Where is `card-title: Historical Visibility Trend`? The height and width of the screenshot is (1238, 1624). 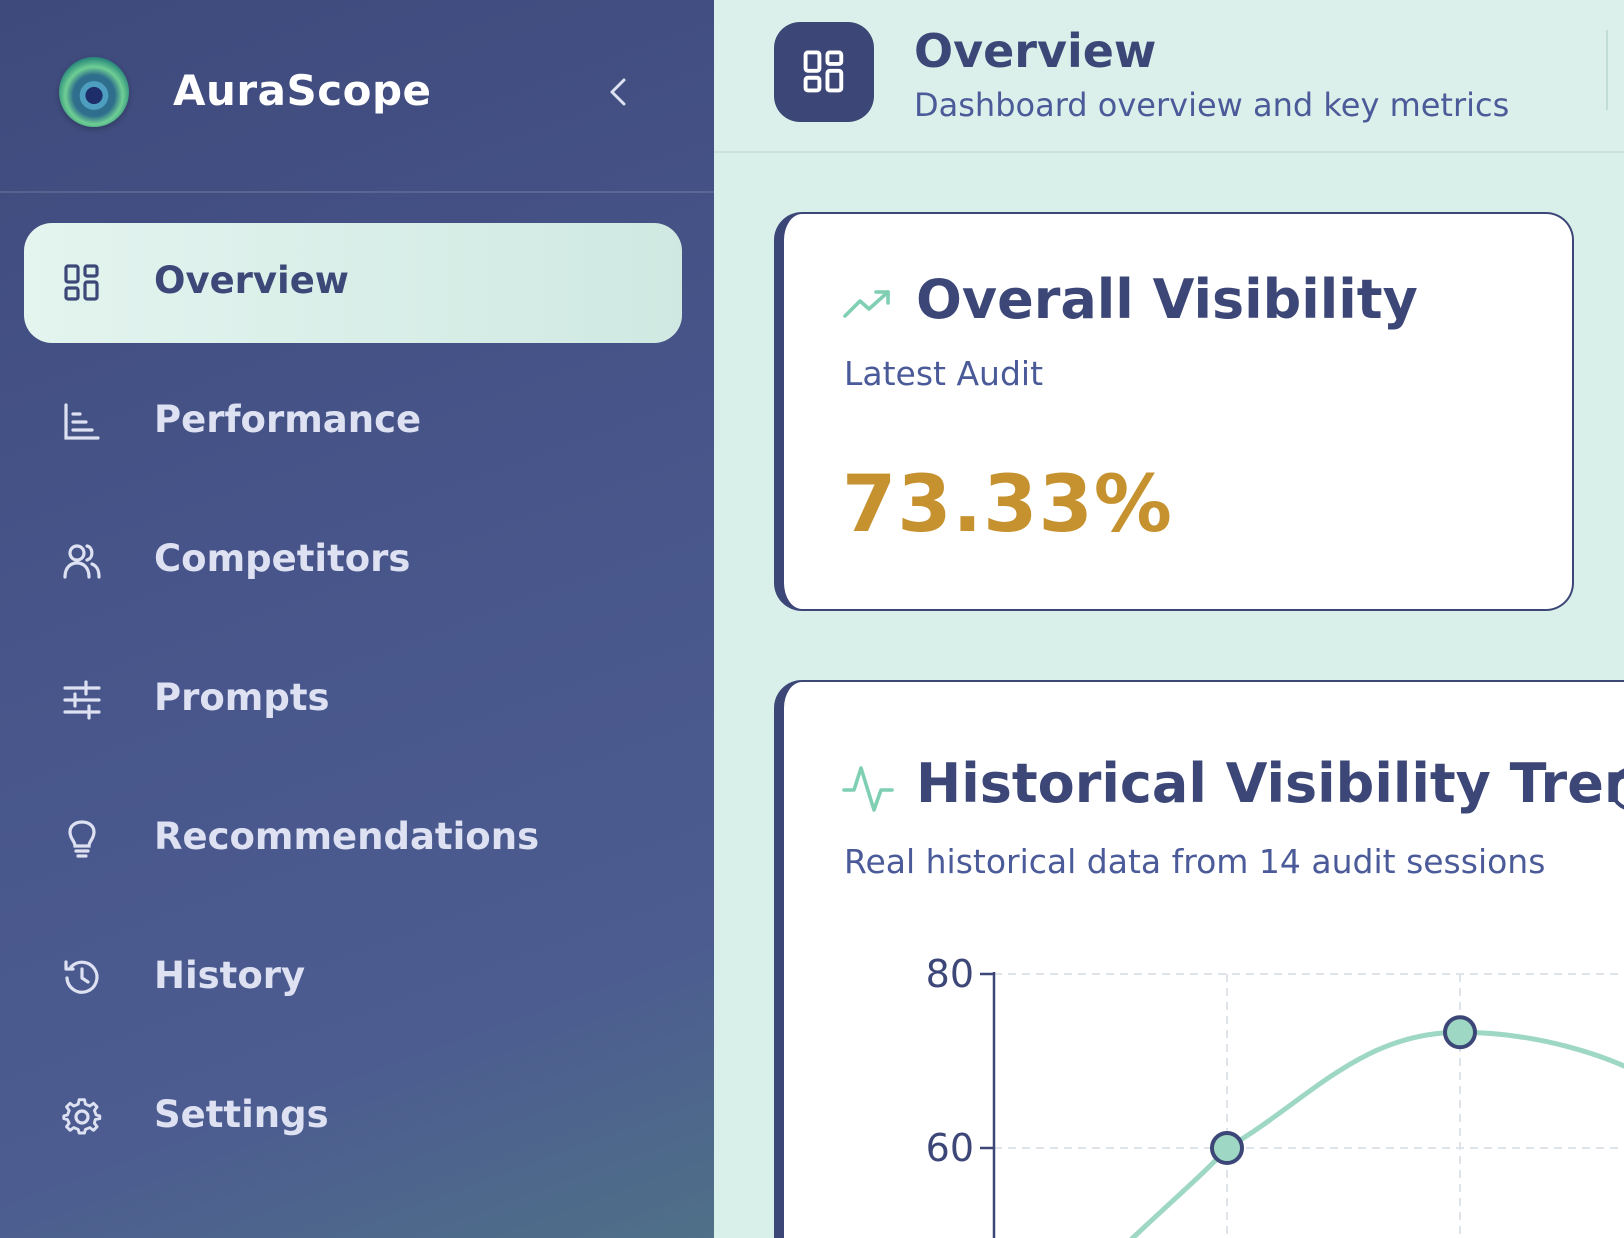 card-title: Historical Visibility Trend is located at coordinates (1270, 783).